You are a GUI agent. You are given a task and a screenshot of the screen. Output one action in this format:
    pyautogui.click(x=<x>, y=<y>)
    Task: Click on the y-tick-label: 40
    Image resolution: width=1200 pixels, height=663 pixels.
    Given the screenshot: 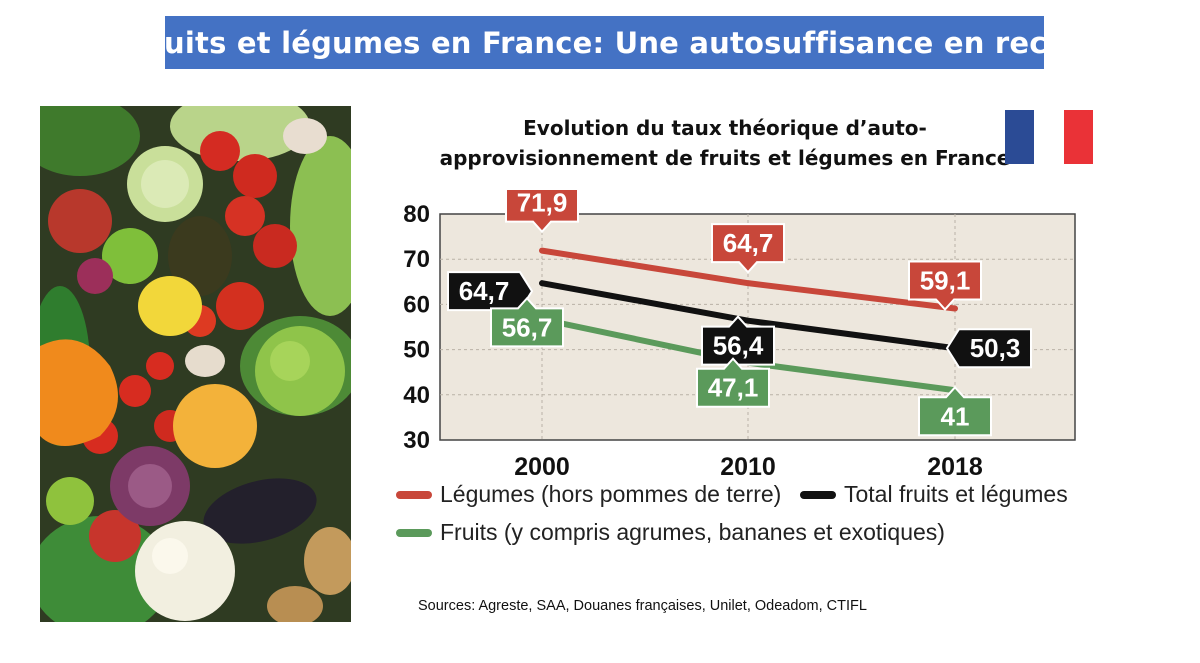 What is the action you would take?
    pyautogui.click(x=416, y=395)
    